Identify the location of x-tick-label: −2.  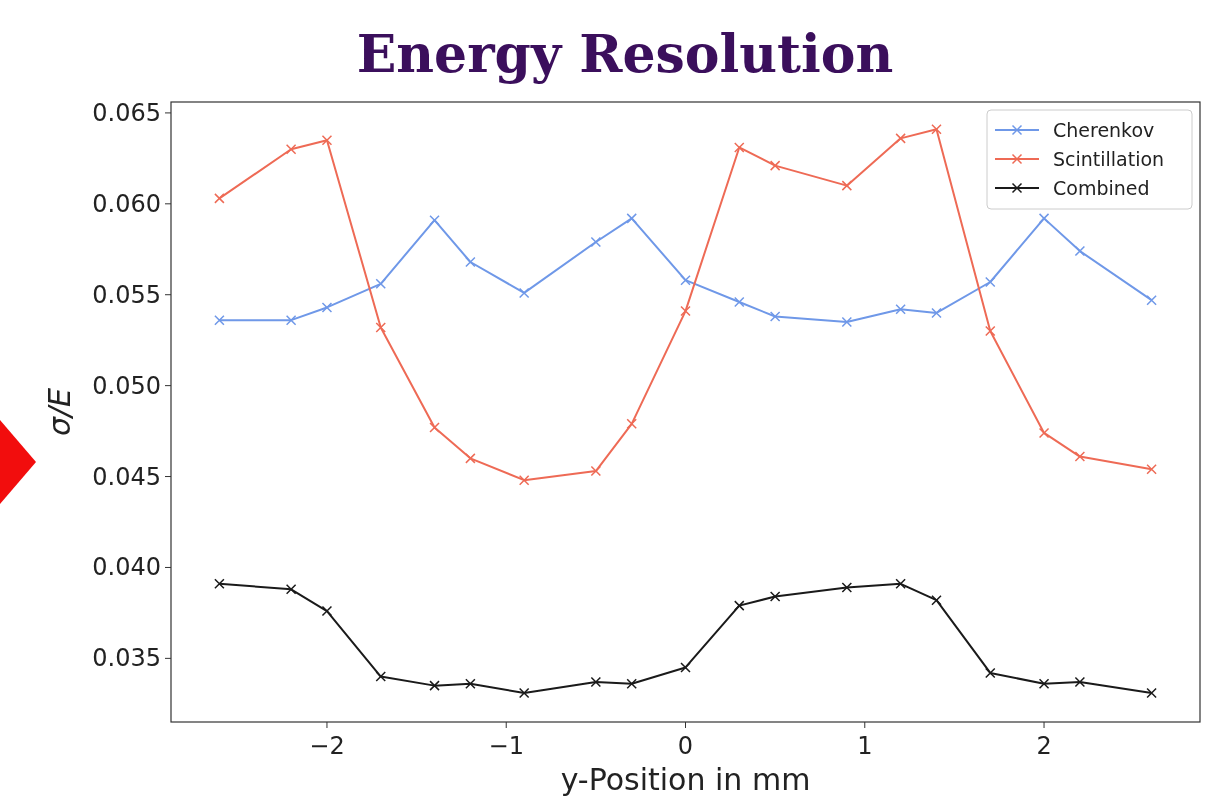
(327, 746).